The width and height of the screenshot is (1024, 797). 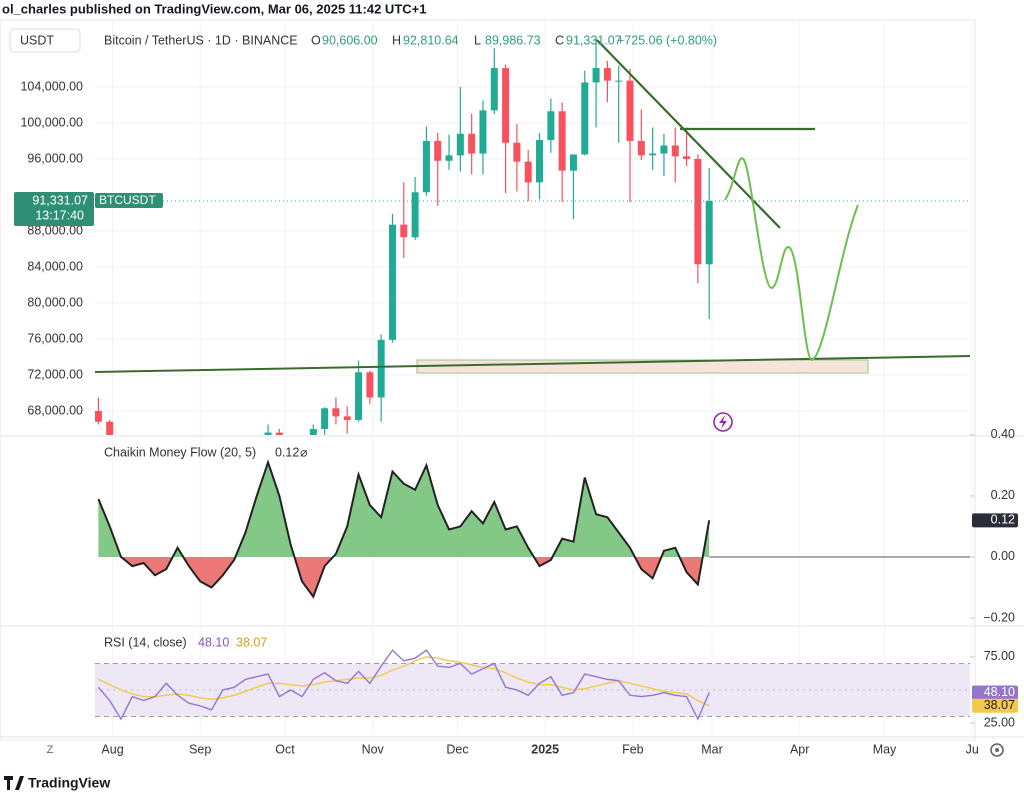 I want to click on cmf, so click(x=404, y=529).